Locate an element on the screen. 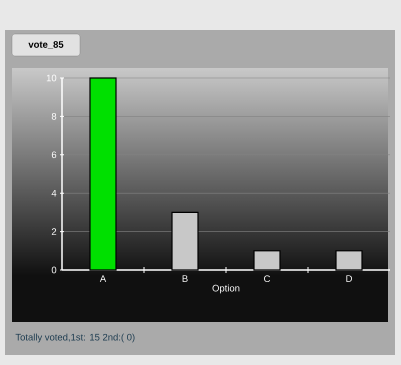  y-tick-label: 0 is located at coordinates (54, 270).